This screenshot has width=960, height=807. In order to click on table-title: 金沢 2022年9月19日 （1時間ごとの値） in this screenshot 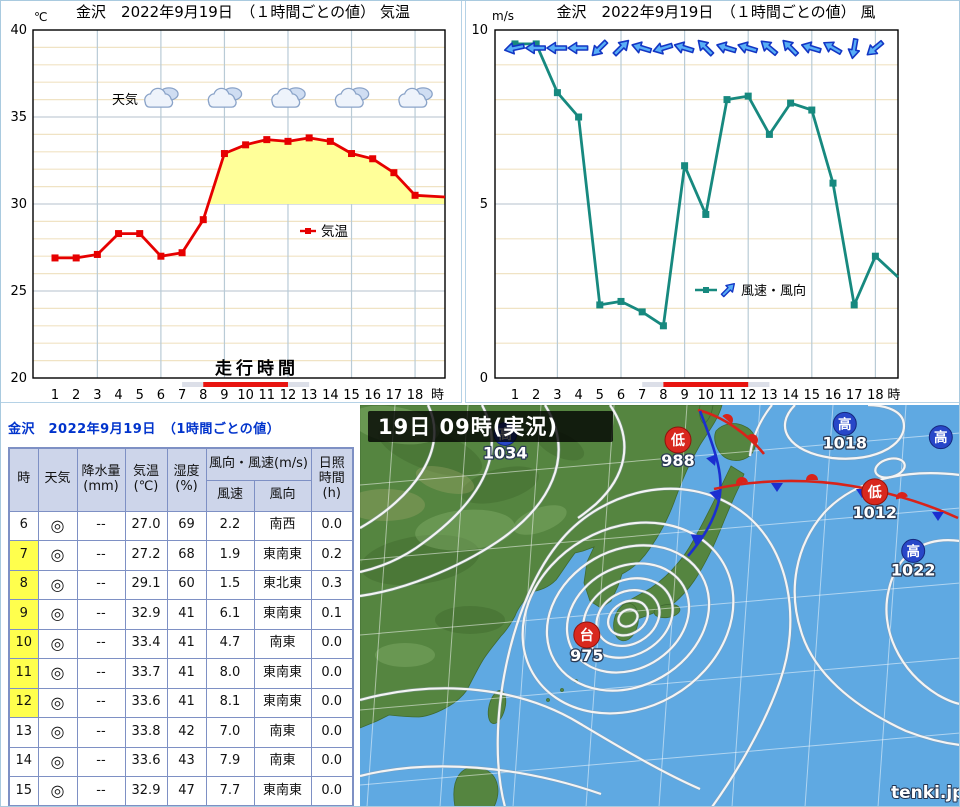, I will do `click(144, 429)`.